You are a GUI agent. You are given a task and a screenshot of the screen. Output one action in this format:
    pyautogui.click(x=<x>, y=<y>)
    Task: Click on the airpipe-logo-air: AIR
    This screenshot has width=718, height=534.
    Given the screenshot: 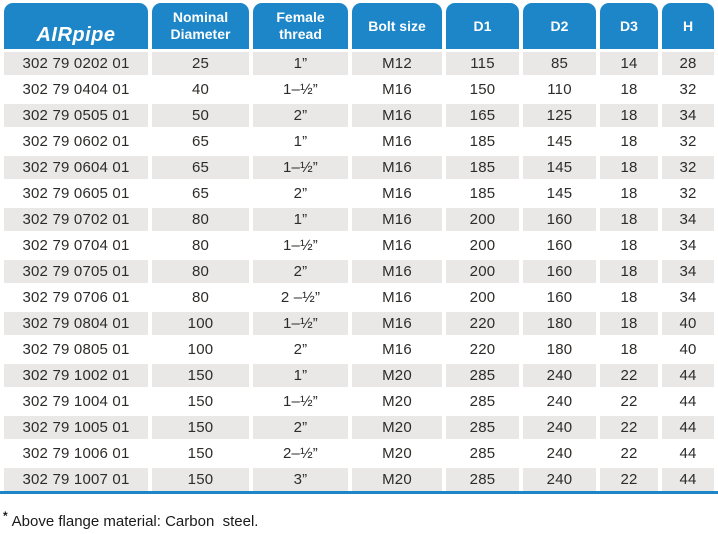 What is the action you would take?
    pyautogui.click(x=54, y=34)
    